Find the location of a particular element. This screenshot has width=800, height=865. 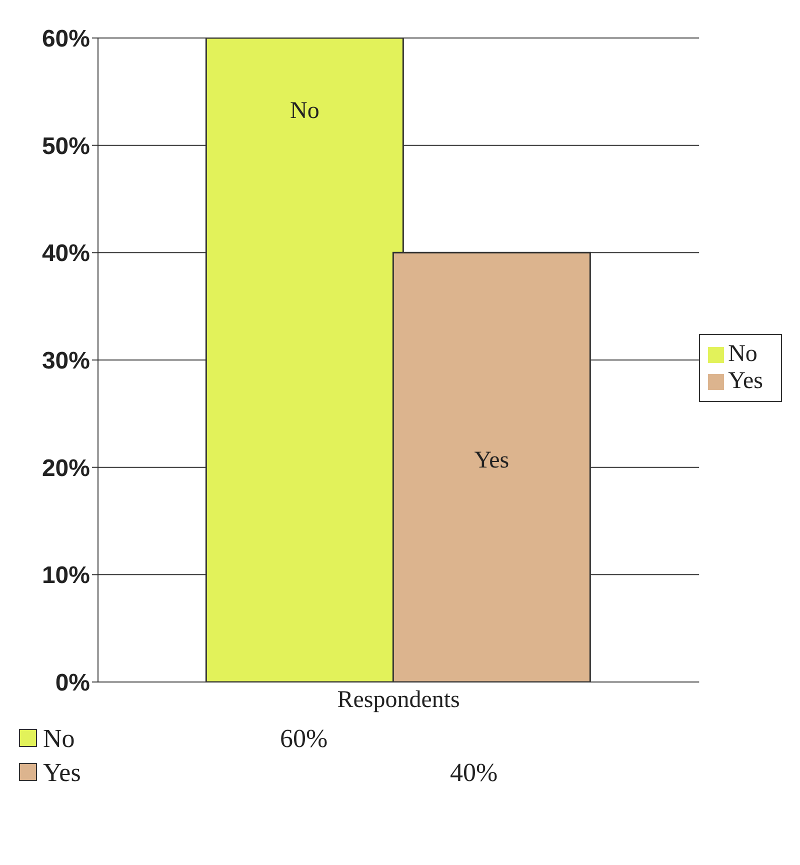

data-label: 40% is located at coordinates (474, 773).